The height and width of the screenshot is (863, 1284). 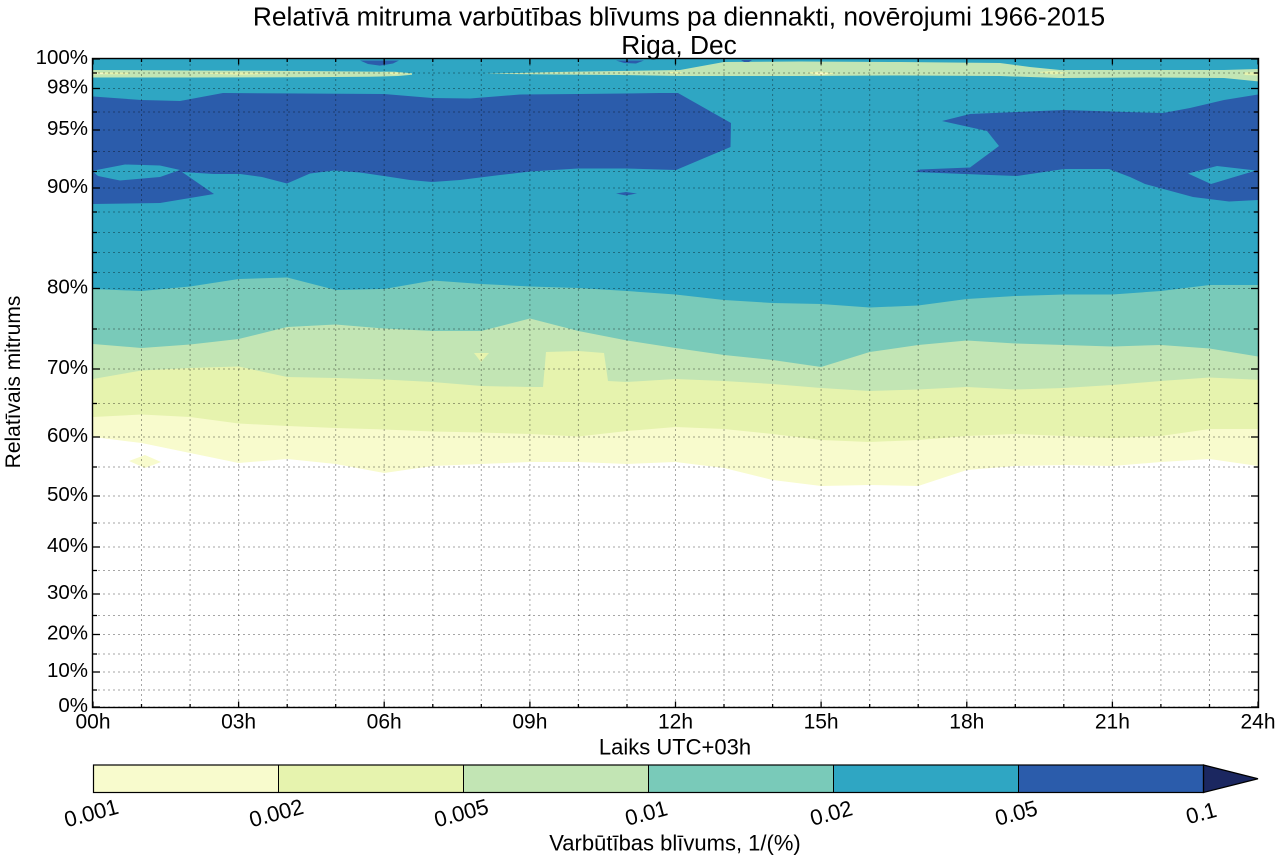 I want to click on svg-text: 40%, so click(x=67, y=545).